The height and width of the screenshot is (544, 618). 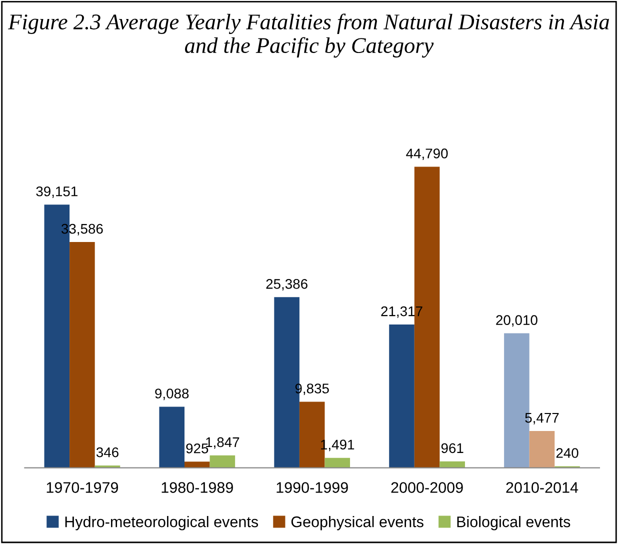 I want to click on data-label: 1,847, so click(x=223, y=443).